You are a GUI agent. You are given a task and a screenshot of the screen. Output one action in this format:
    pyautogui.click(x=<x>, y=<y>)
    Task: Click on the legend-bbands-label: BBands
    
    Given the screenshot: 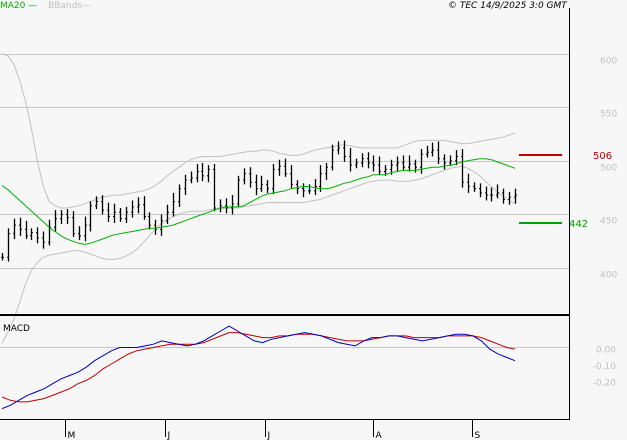 What is the action you would take?
    pyautogui.click(x=65, y=6)
    